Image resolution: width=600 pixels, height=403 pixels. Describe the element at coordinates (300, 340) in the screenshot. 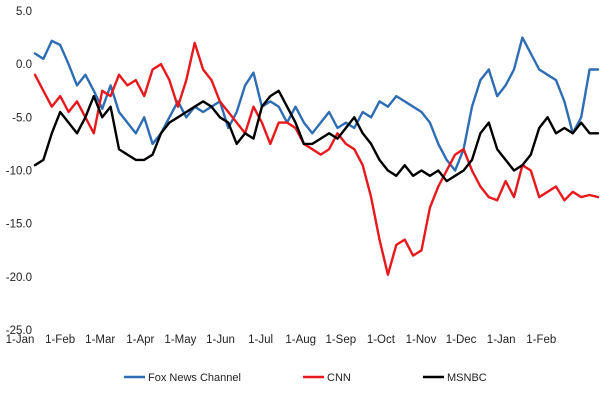

I see `x-tick-label: 1-Aug` at that location.